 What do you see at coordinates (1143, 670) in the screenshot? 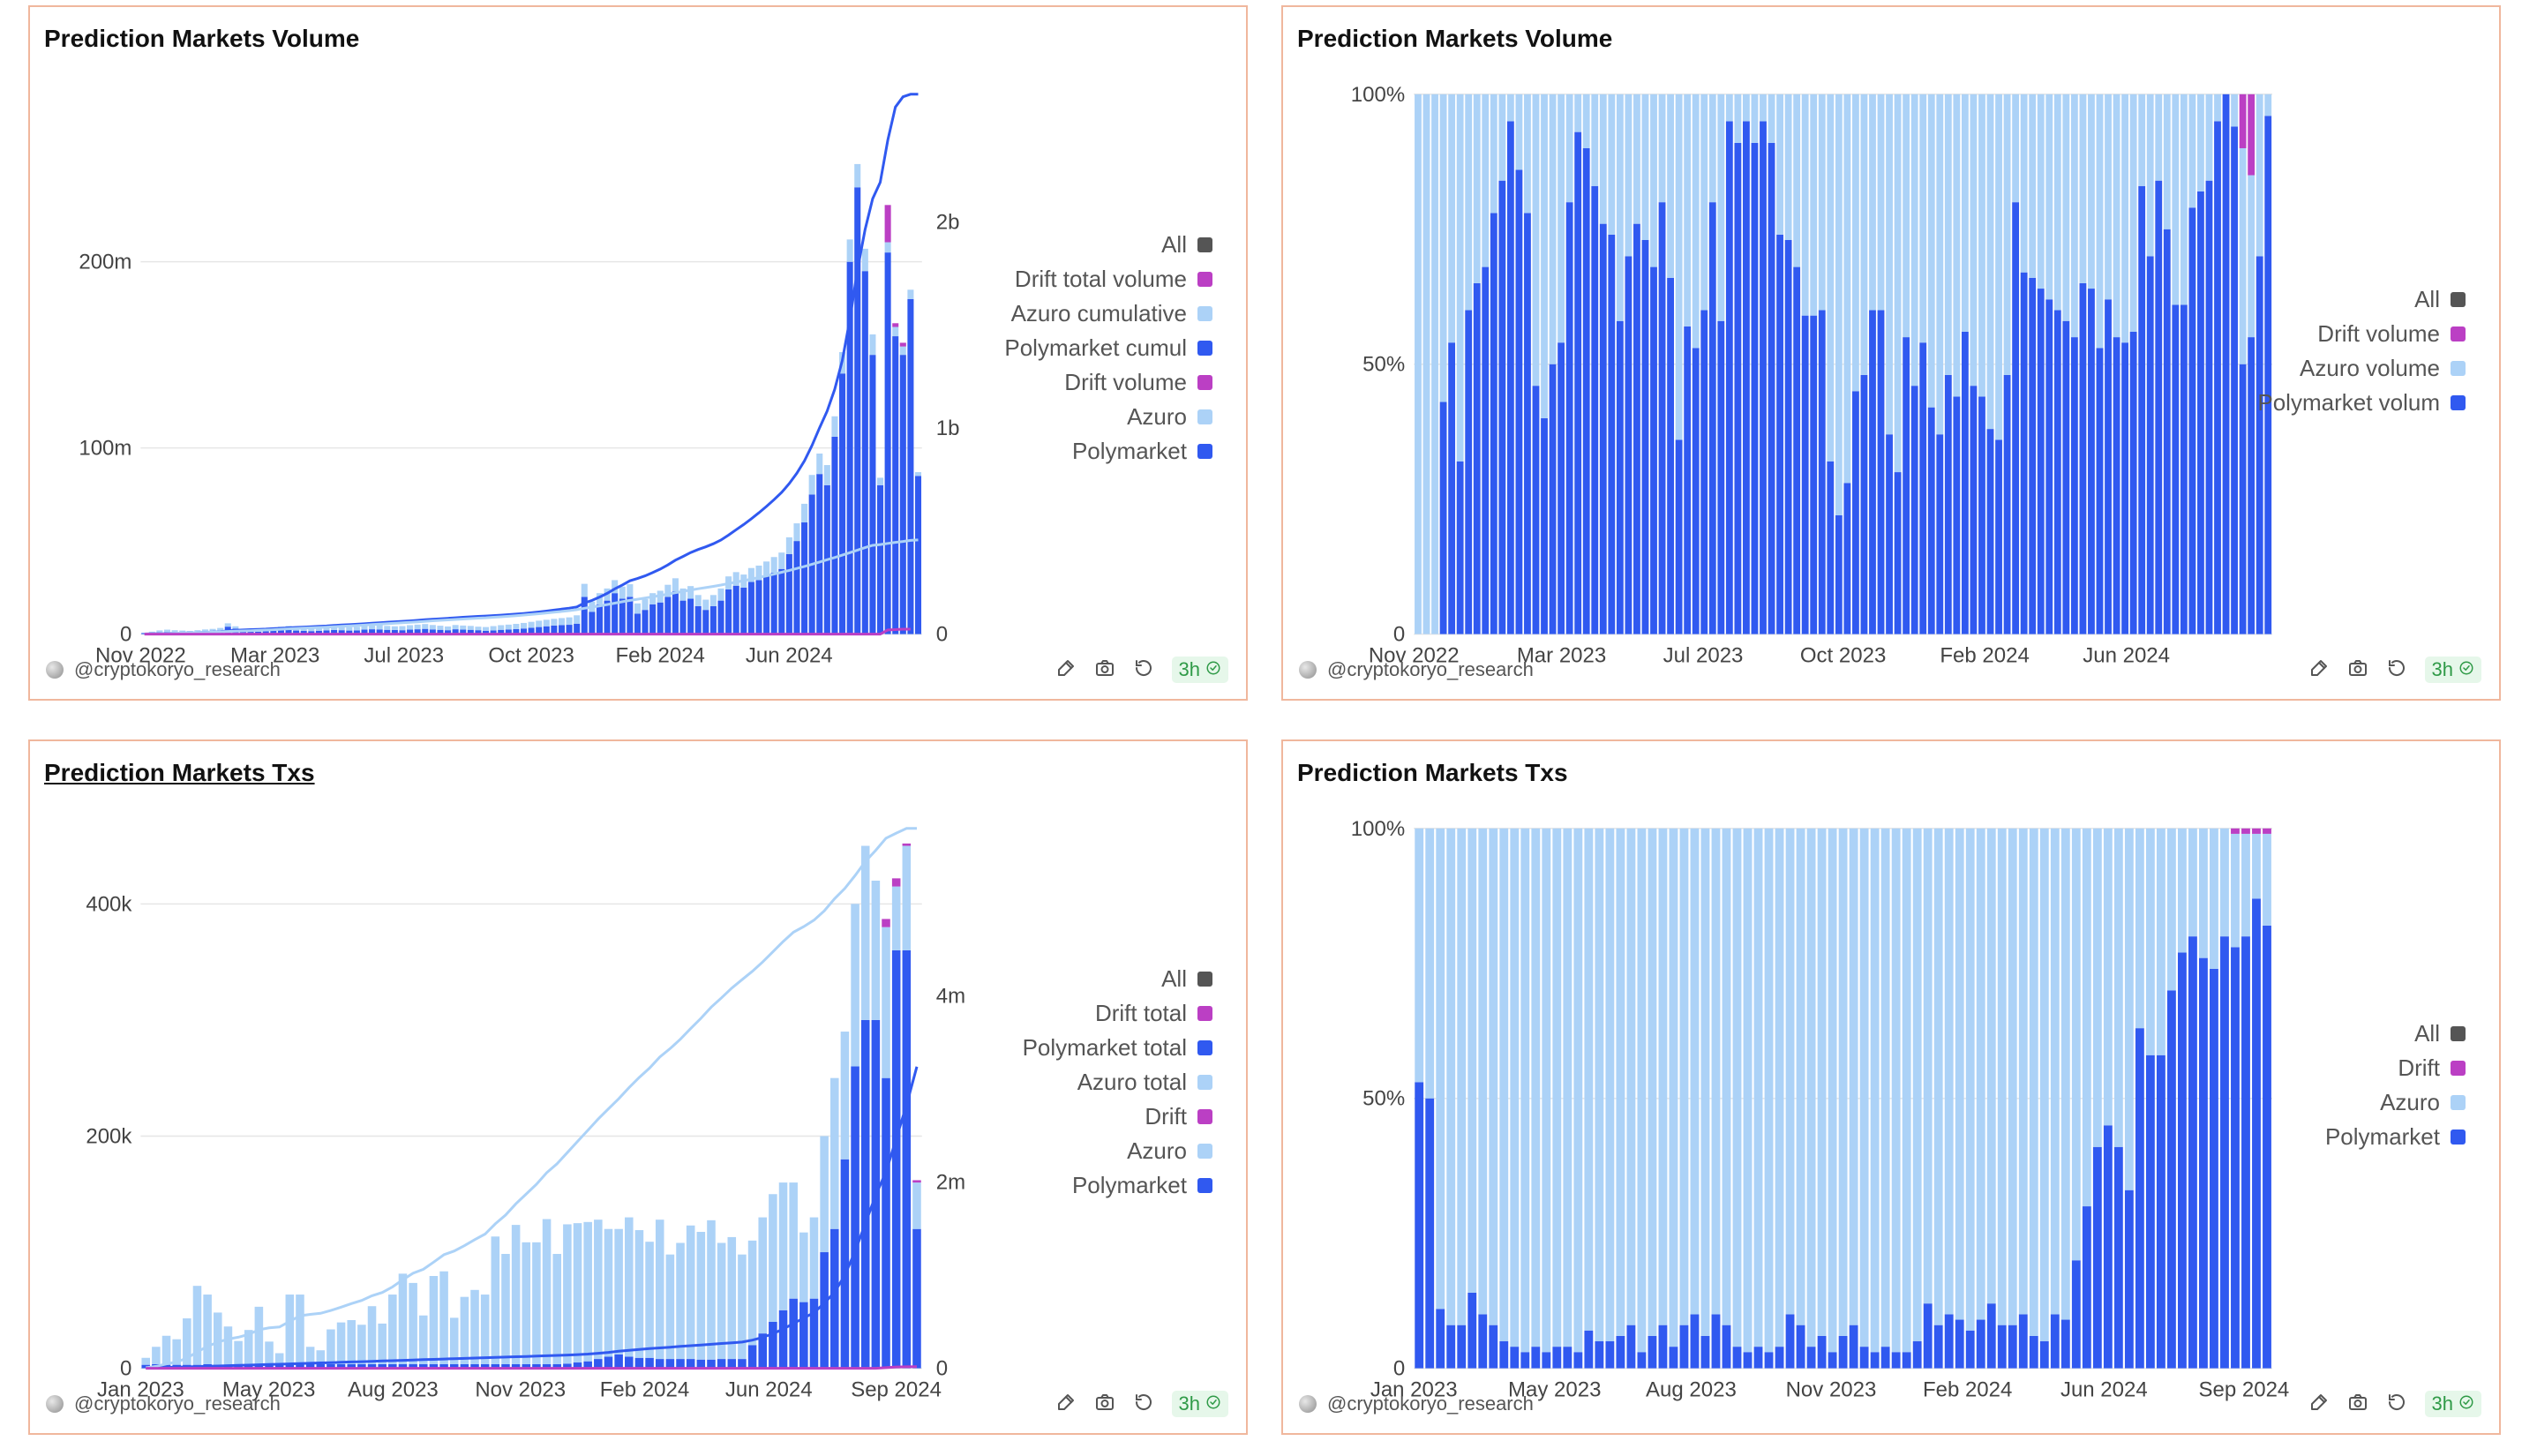
I see `refresh-icon` at bounding box center [1143, 670].